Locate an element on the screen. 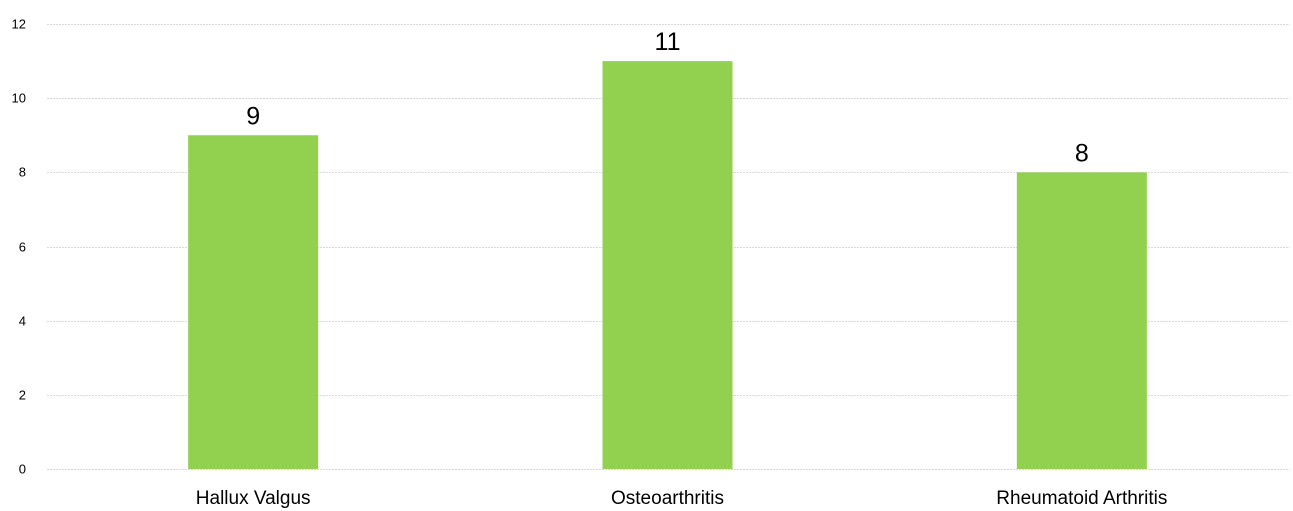 The image size is (1293, 511). y-tick-label: 4 is located at coordinates (22, 321).